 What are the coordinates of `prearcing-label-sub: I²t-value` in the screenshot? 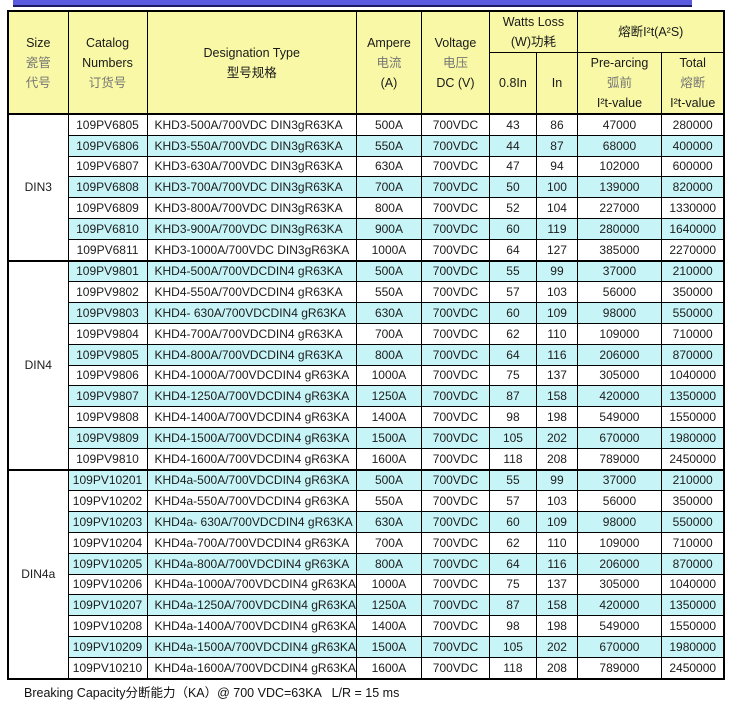 It's located at (619, 103).